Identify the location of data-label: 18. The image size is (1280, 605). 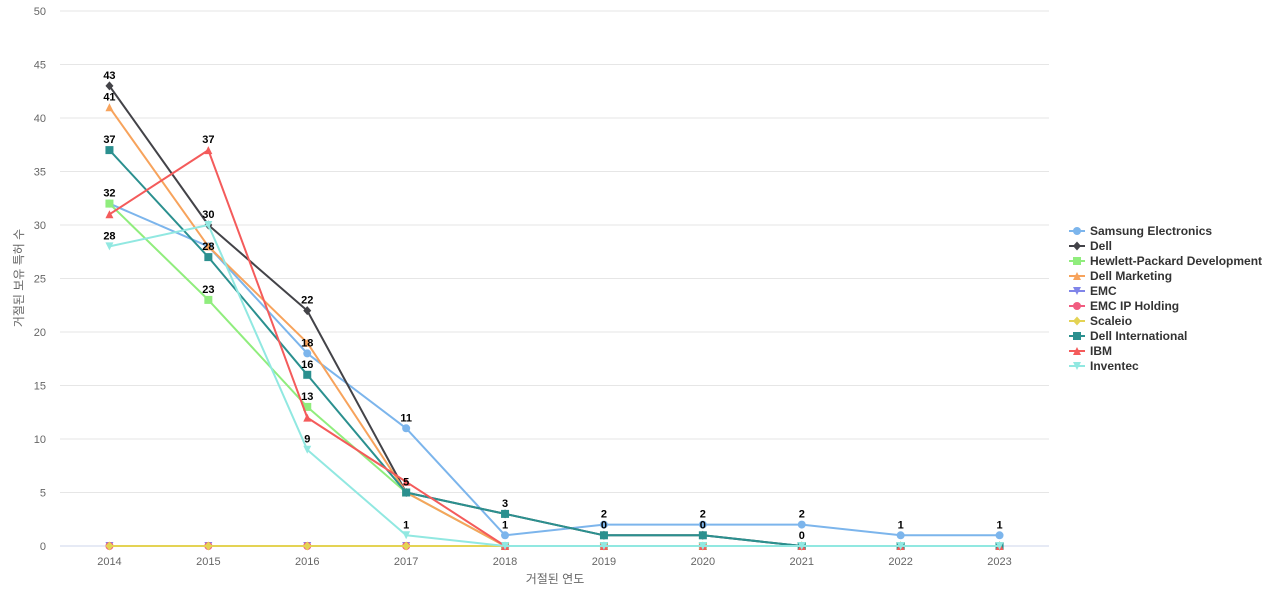
(307, 343).